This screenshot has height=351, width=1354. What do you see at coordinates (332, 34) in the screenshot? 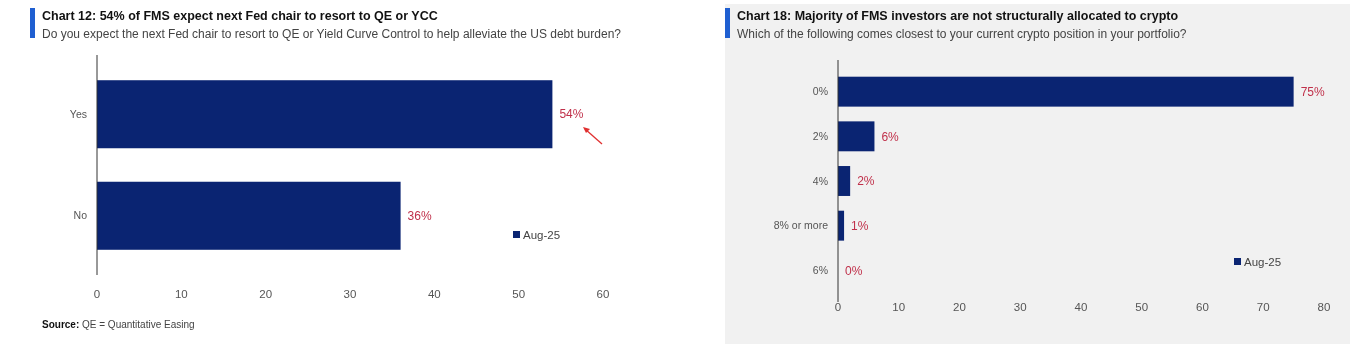
I see `chart-subtitle: Do you expect the next Fed chair to resort to QE or Yield Curve Control to help alleviate the US debt burden?` at bounding box center [332, 34].